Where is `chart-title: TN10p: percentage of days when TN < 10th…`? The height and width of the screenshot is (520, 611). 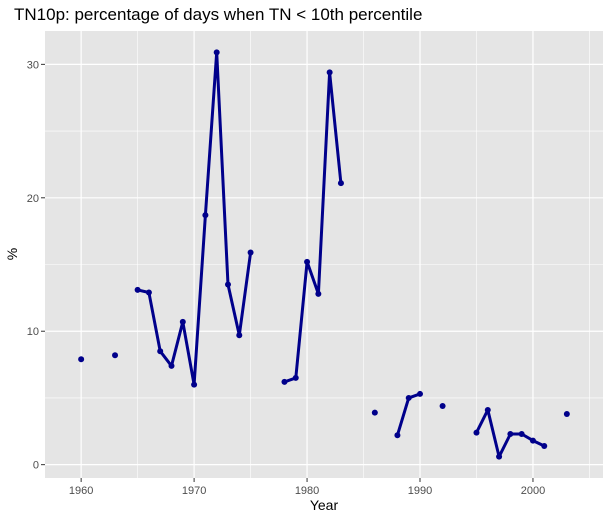 chart-title: TN10p: percentage of days when TN < 10th… is located at coordinates (218, 14).